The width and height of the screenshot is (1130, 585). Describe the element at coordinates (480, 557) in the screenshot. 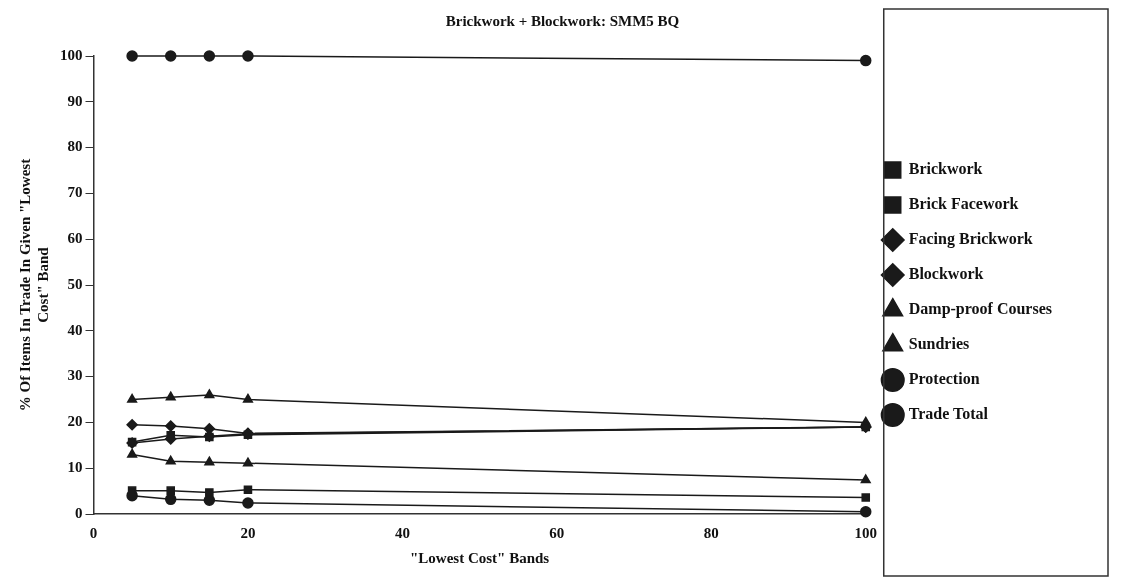

I see `x-axis-title: "Lowest Cost" Bands` at that location.